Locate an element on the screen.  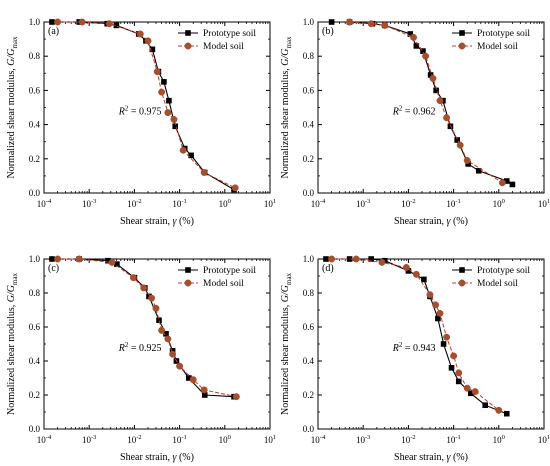
y-axis-title: Normalized shear modulus, G/Gmax is located at coordinates (12, 107).